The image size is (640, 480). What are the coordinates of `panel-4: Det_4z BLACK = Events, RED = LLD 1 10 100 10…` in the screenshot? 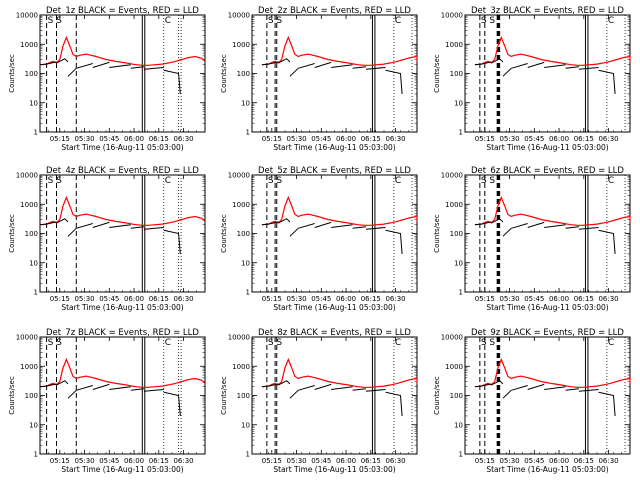 It's located at (107, 239).